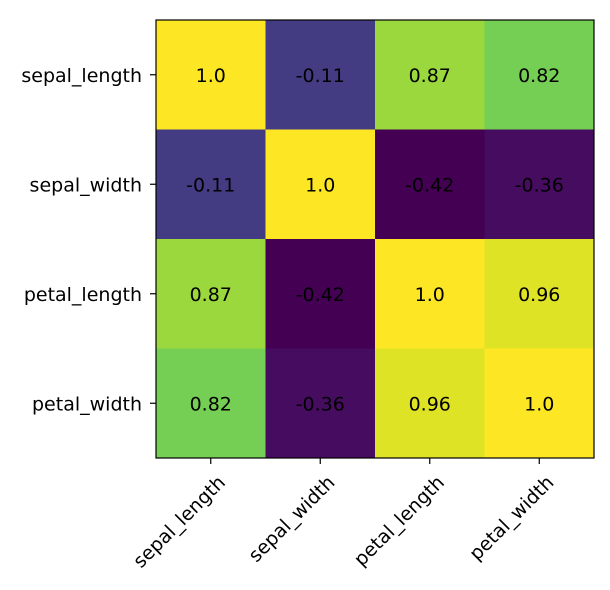  Describe the element at coordinates (511, 518) in the screenshot. I see `x-tick-label: petal_width` at that location.